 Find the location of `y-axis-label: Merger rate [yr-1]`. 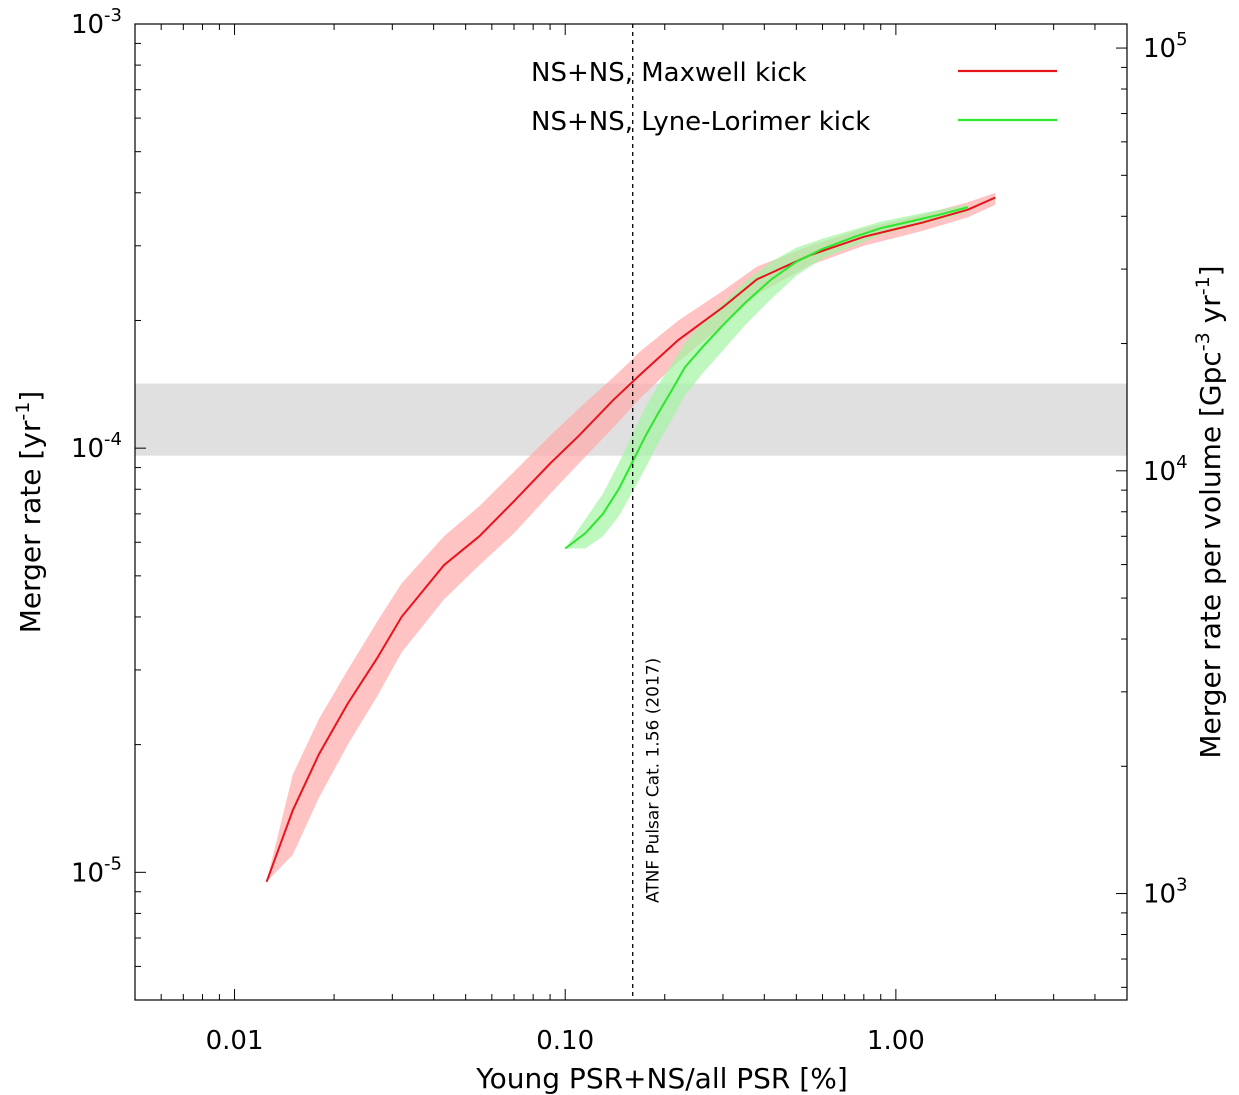

y-axis-label: Merger rate [yr-1] is located at coordinates (29, 512).